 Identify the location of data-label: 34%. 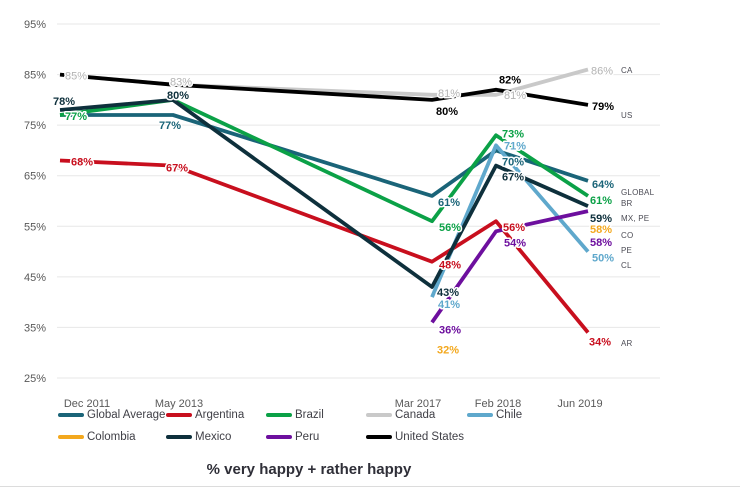
(600, 342).